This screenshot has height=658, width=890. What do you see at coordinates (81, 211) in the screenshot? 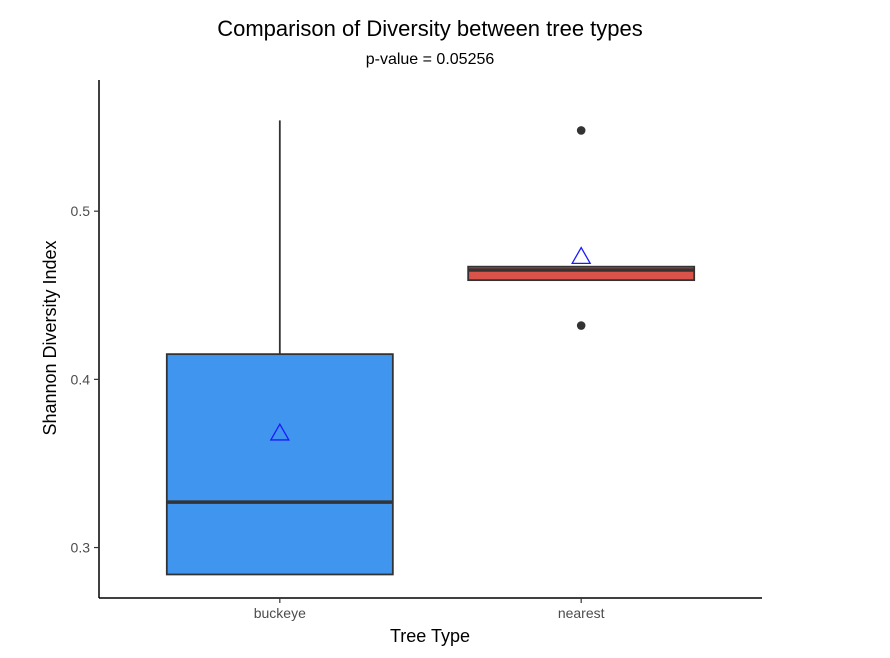
I see `y-tick-label: 0.5` at bounding box center [81, 211].